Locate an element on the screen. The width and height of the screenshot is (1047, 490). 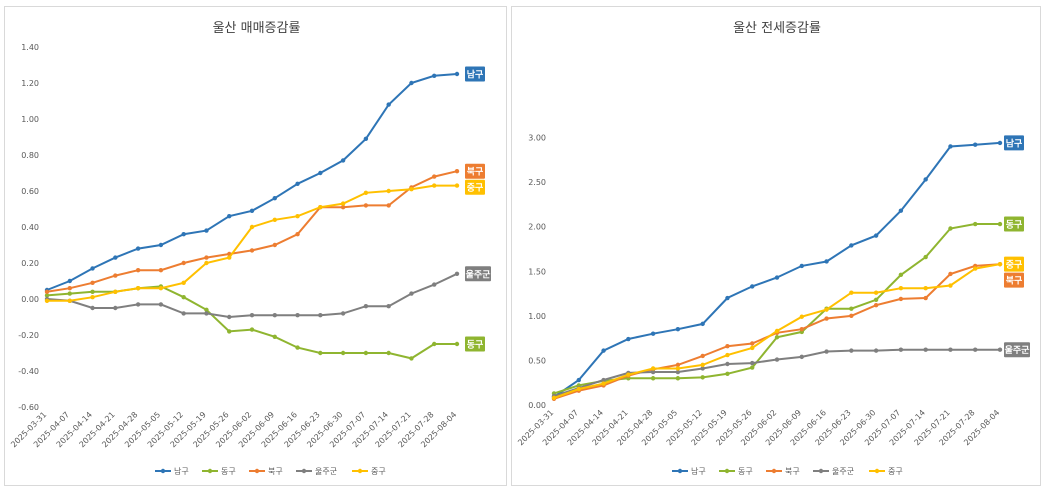
end-label-box-북구 is located at coordinates (1014, 280).